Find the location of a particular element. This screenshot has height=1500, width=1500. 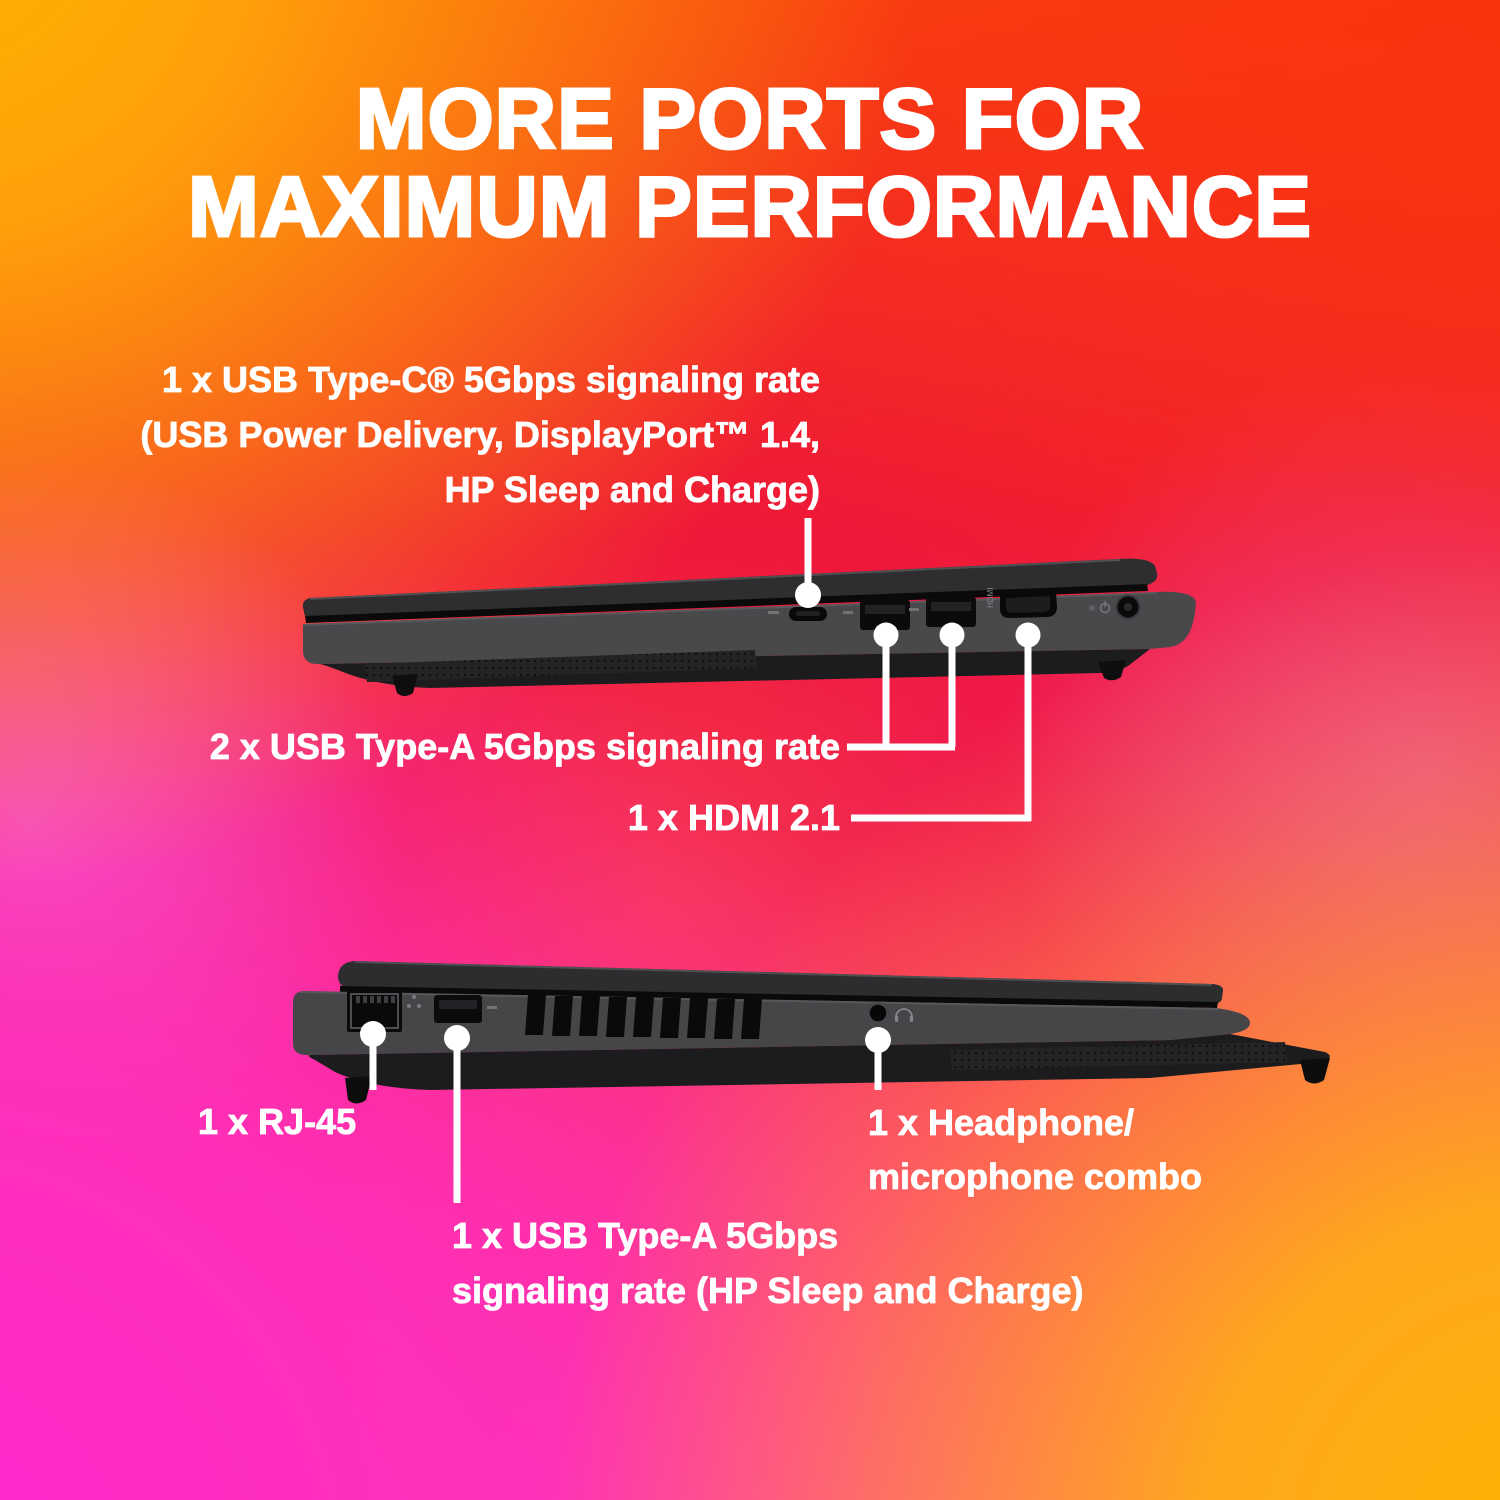

headphone-jack-ring is located at coordinates (878, 1013).